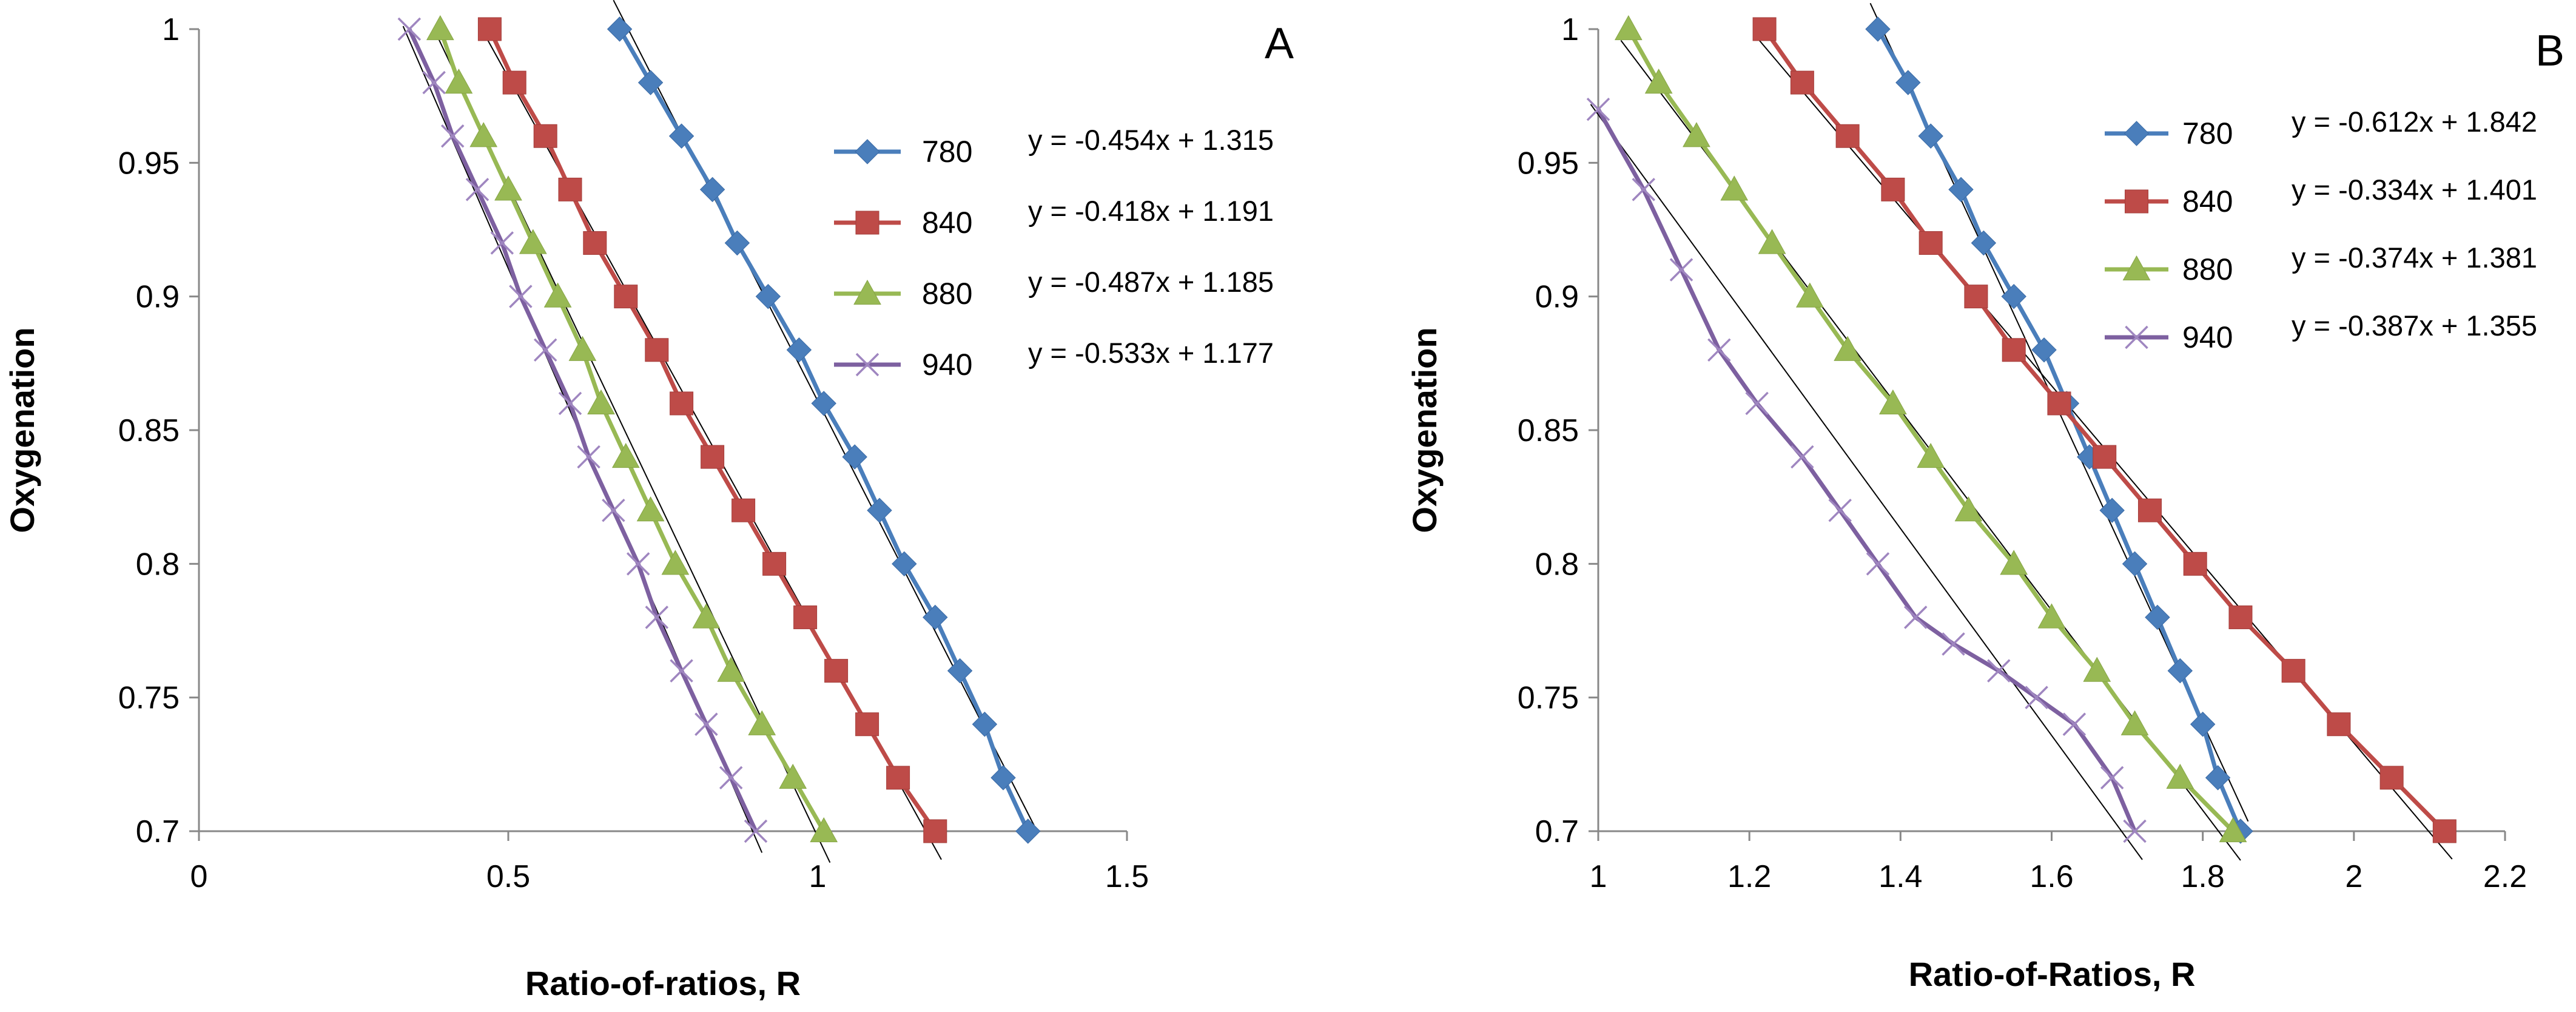 The image size is (2576, 1012). What do you see at coordinates (199, 876) in the screenshot?
I see `x-tick-label: 0` at bounding box center [199, 876].